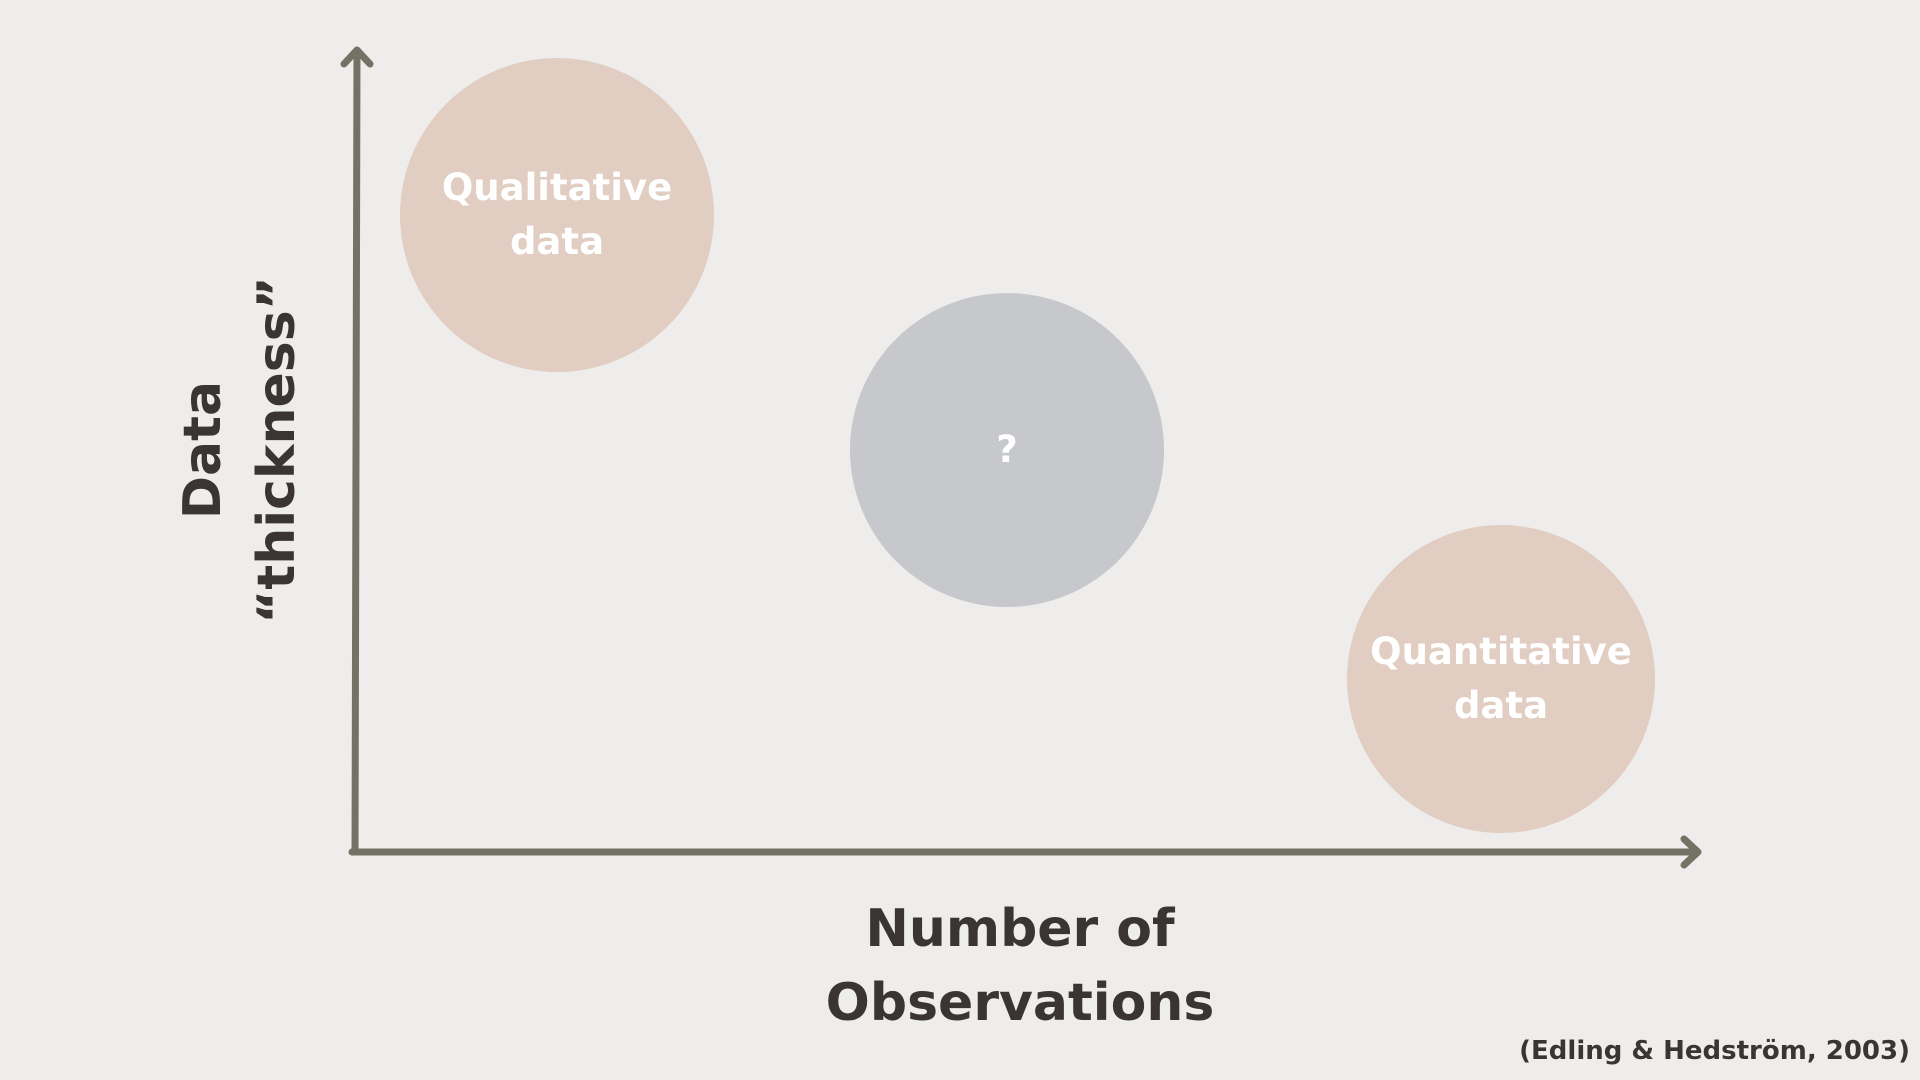 This screenshot has width=1920, height=1080. Describe the element at coordinates (1691, 852) in the screenshot. I see `x-axis-arrowhead` at that location.